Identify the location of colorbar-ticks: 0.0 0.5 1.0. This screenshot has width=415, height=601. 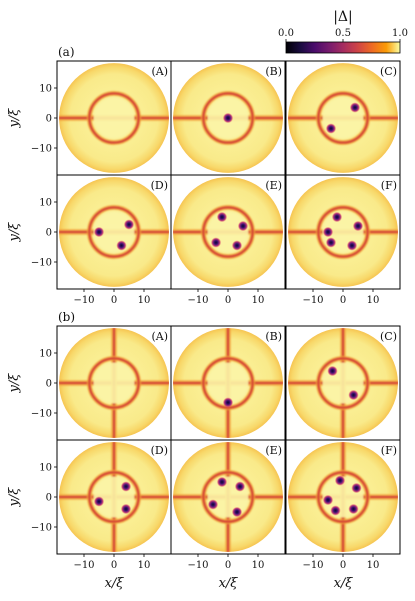
(343, 35).